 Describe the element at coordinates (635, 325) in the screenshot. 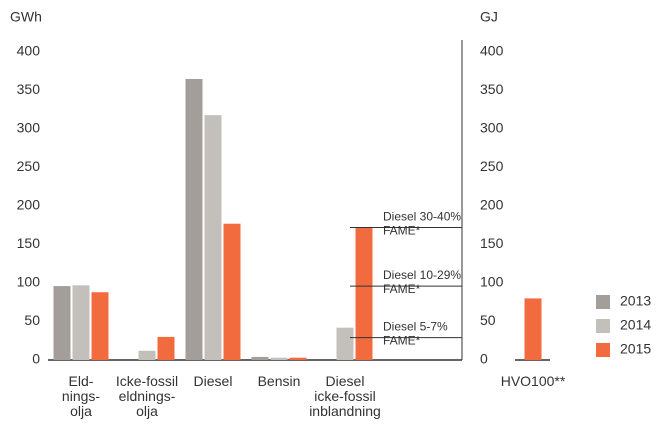

I see `legend-label: 2014` at that location.